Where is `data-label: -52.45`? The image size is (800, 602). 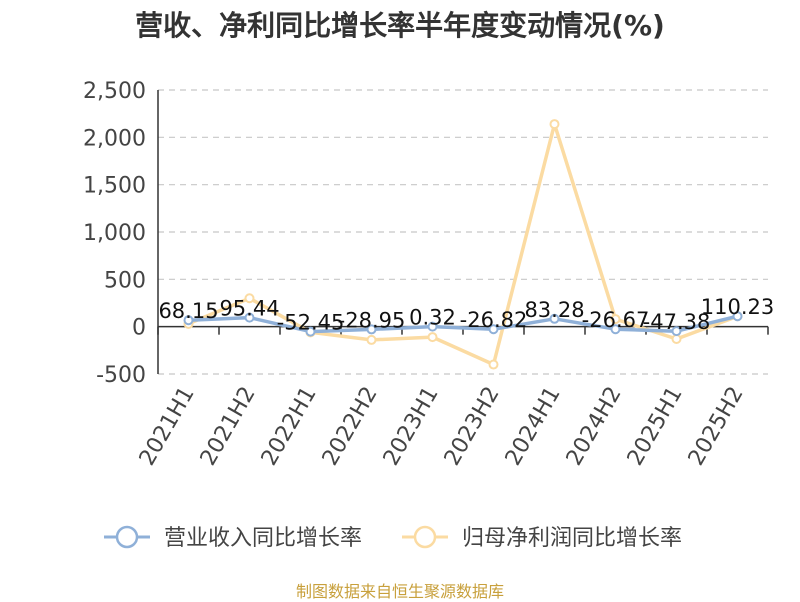
data-label: -52.45 is located at coordinates (311, 323).